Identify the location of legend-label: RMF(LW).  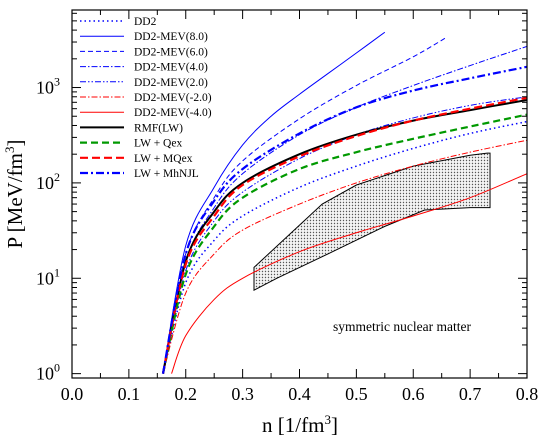
(158, 128).